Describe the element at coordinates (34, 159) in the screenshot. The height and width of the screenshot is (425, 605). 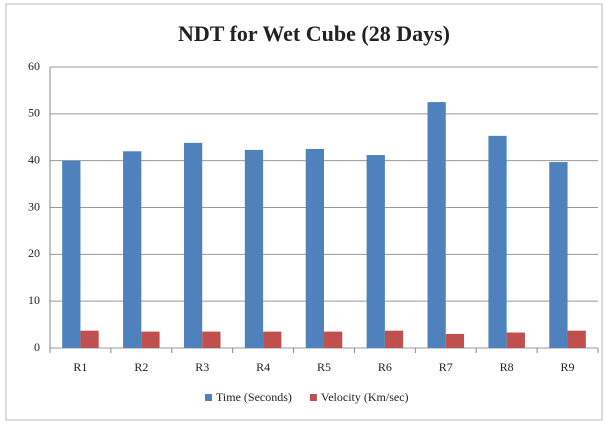
I see `y-tick-label: 40` at that location.